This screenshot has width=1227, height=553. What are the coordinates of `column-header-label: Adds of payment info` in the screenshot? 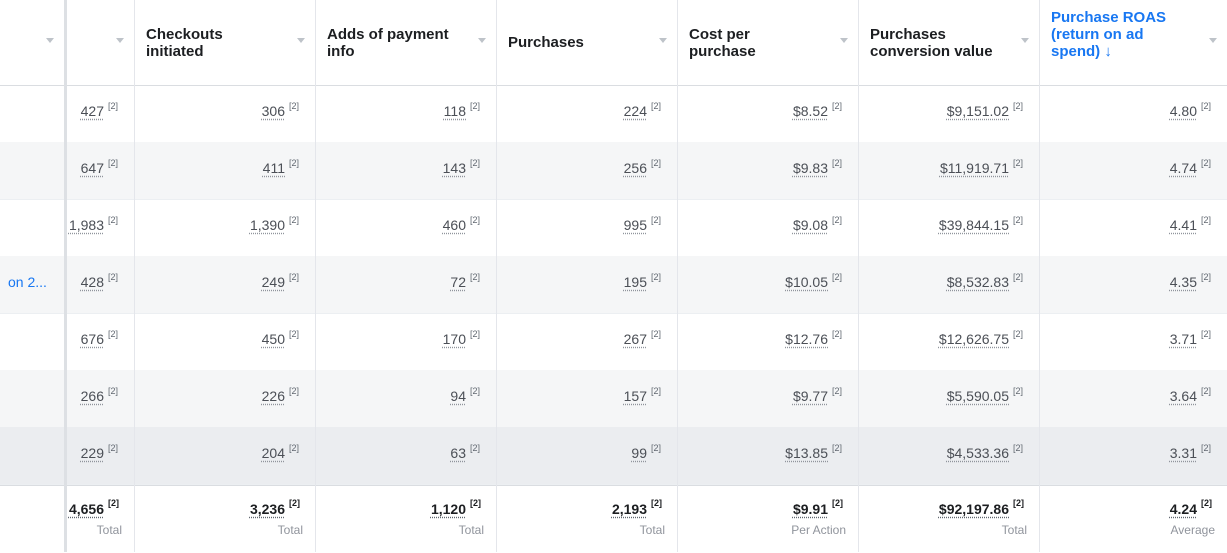 It's located at (388, 43).